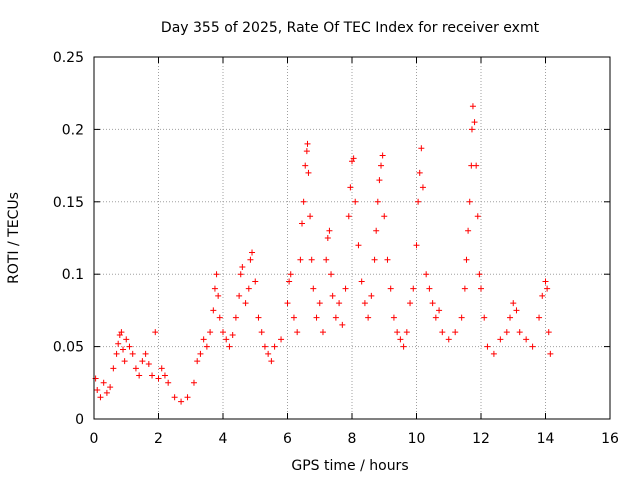  I want to click on x-tick-label: 4, so click(223, 439).